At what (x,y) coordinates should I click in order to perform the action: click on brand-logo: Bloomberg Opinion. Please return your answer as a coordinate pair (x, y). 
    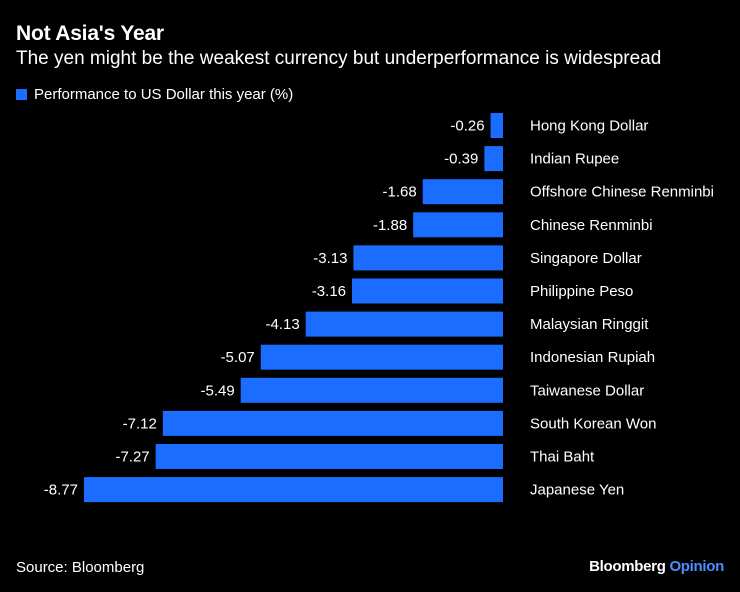
    Looking at the image, I should click on (656, 566).